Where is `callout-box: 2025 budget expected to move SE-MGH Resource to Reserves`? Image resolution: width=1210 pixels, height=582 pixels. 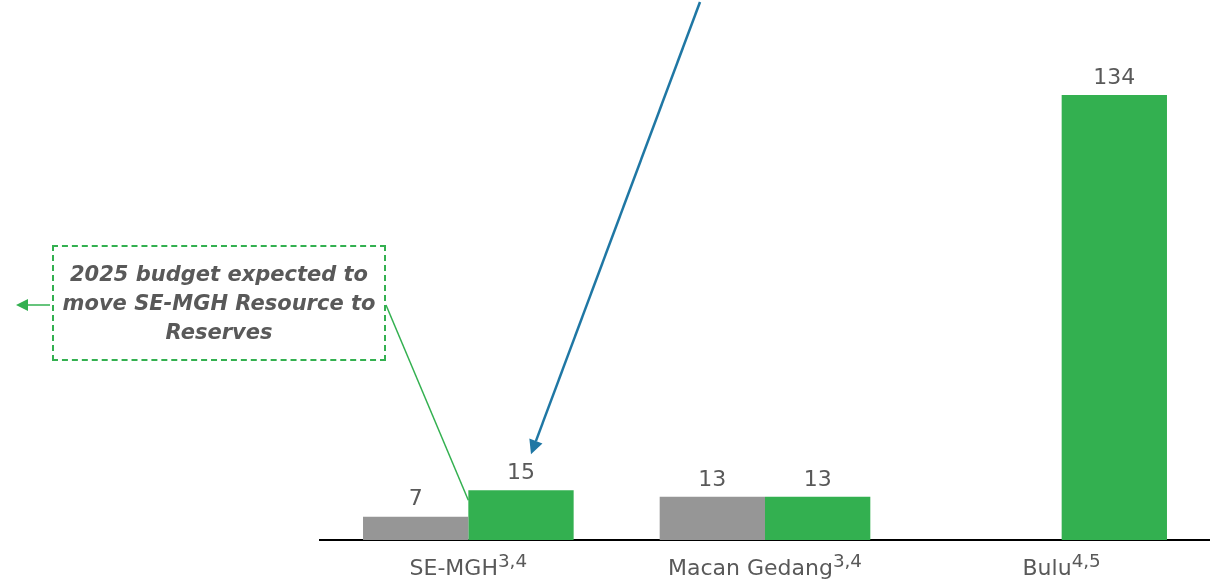
callout-box: 2025 budget expected to move SE-MGH Resource to Reserves is located at coordinates (219, 303).